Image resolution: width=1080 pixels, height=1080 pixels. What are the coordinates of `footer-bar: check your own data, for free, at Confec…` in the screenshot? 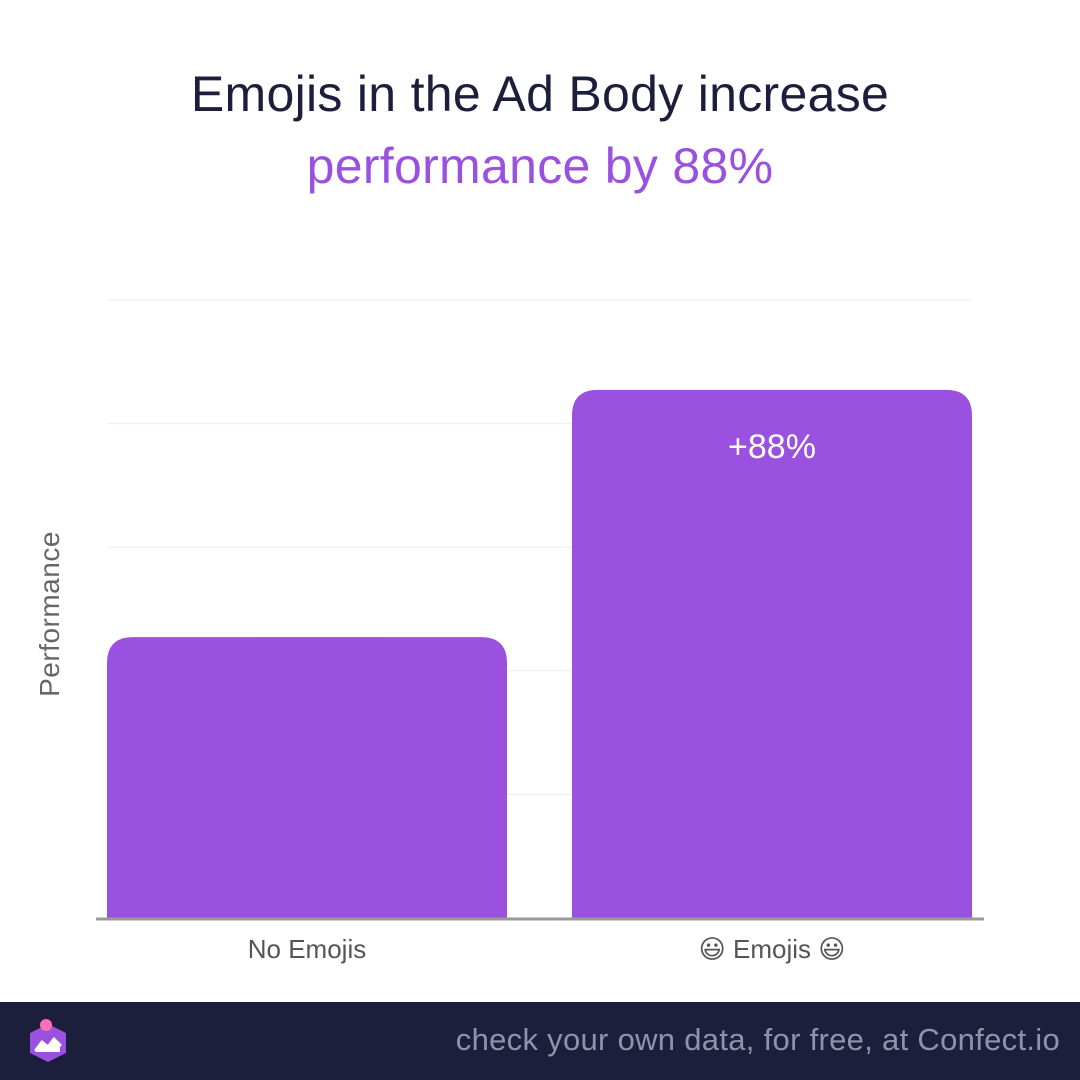 It's located at (540, 1041).